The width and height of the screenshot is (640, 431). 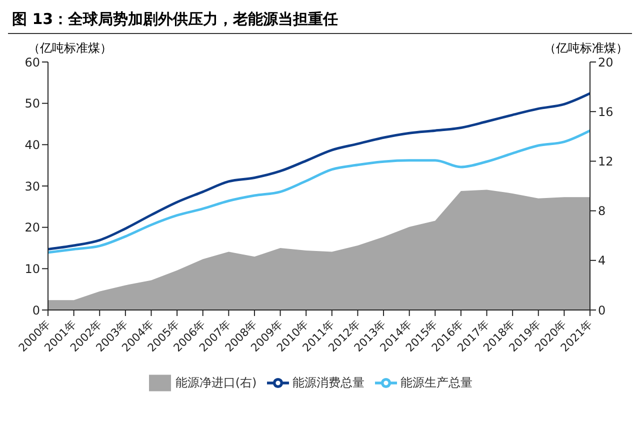 I want to click on legend-label: 能源净进口(右), so click(x=216, y=382).